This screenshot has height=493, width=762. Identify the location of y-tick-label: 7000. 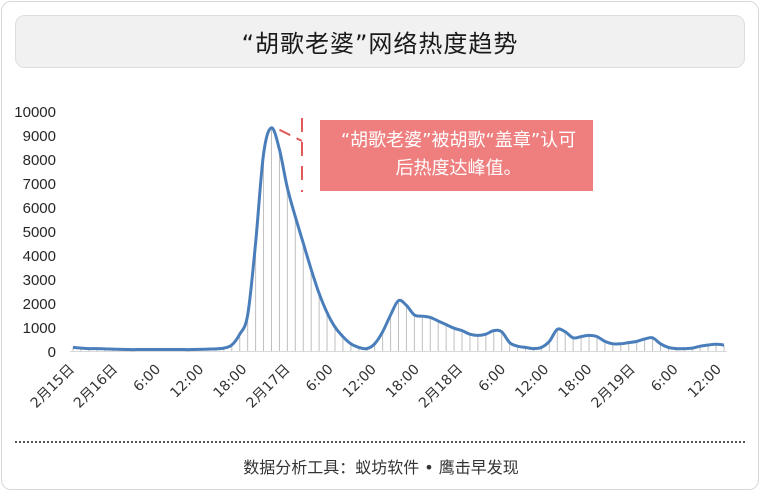
(39, 184).